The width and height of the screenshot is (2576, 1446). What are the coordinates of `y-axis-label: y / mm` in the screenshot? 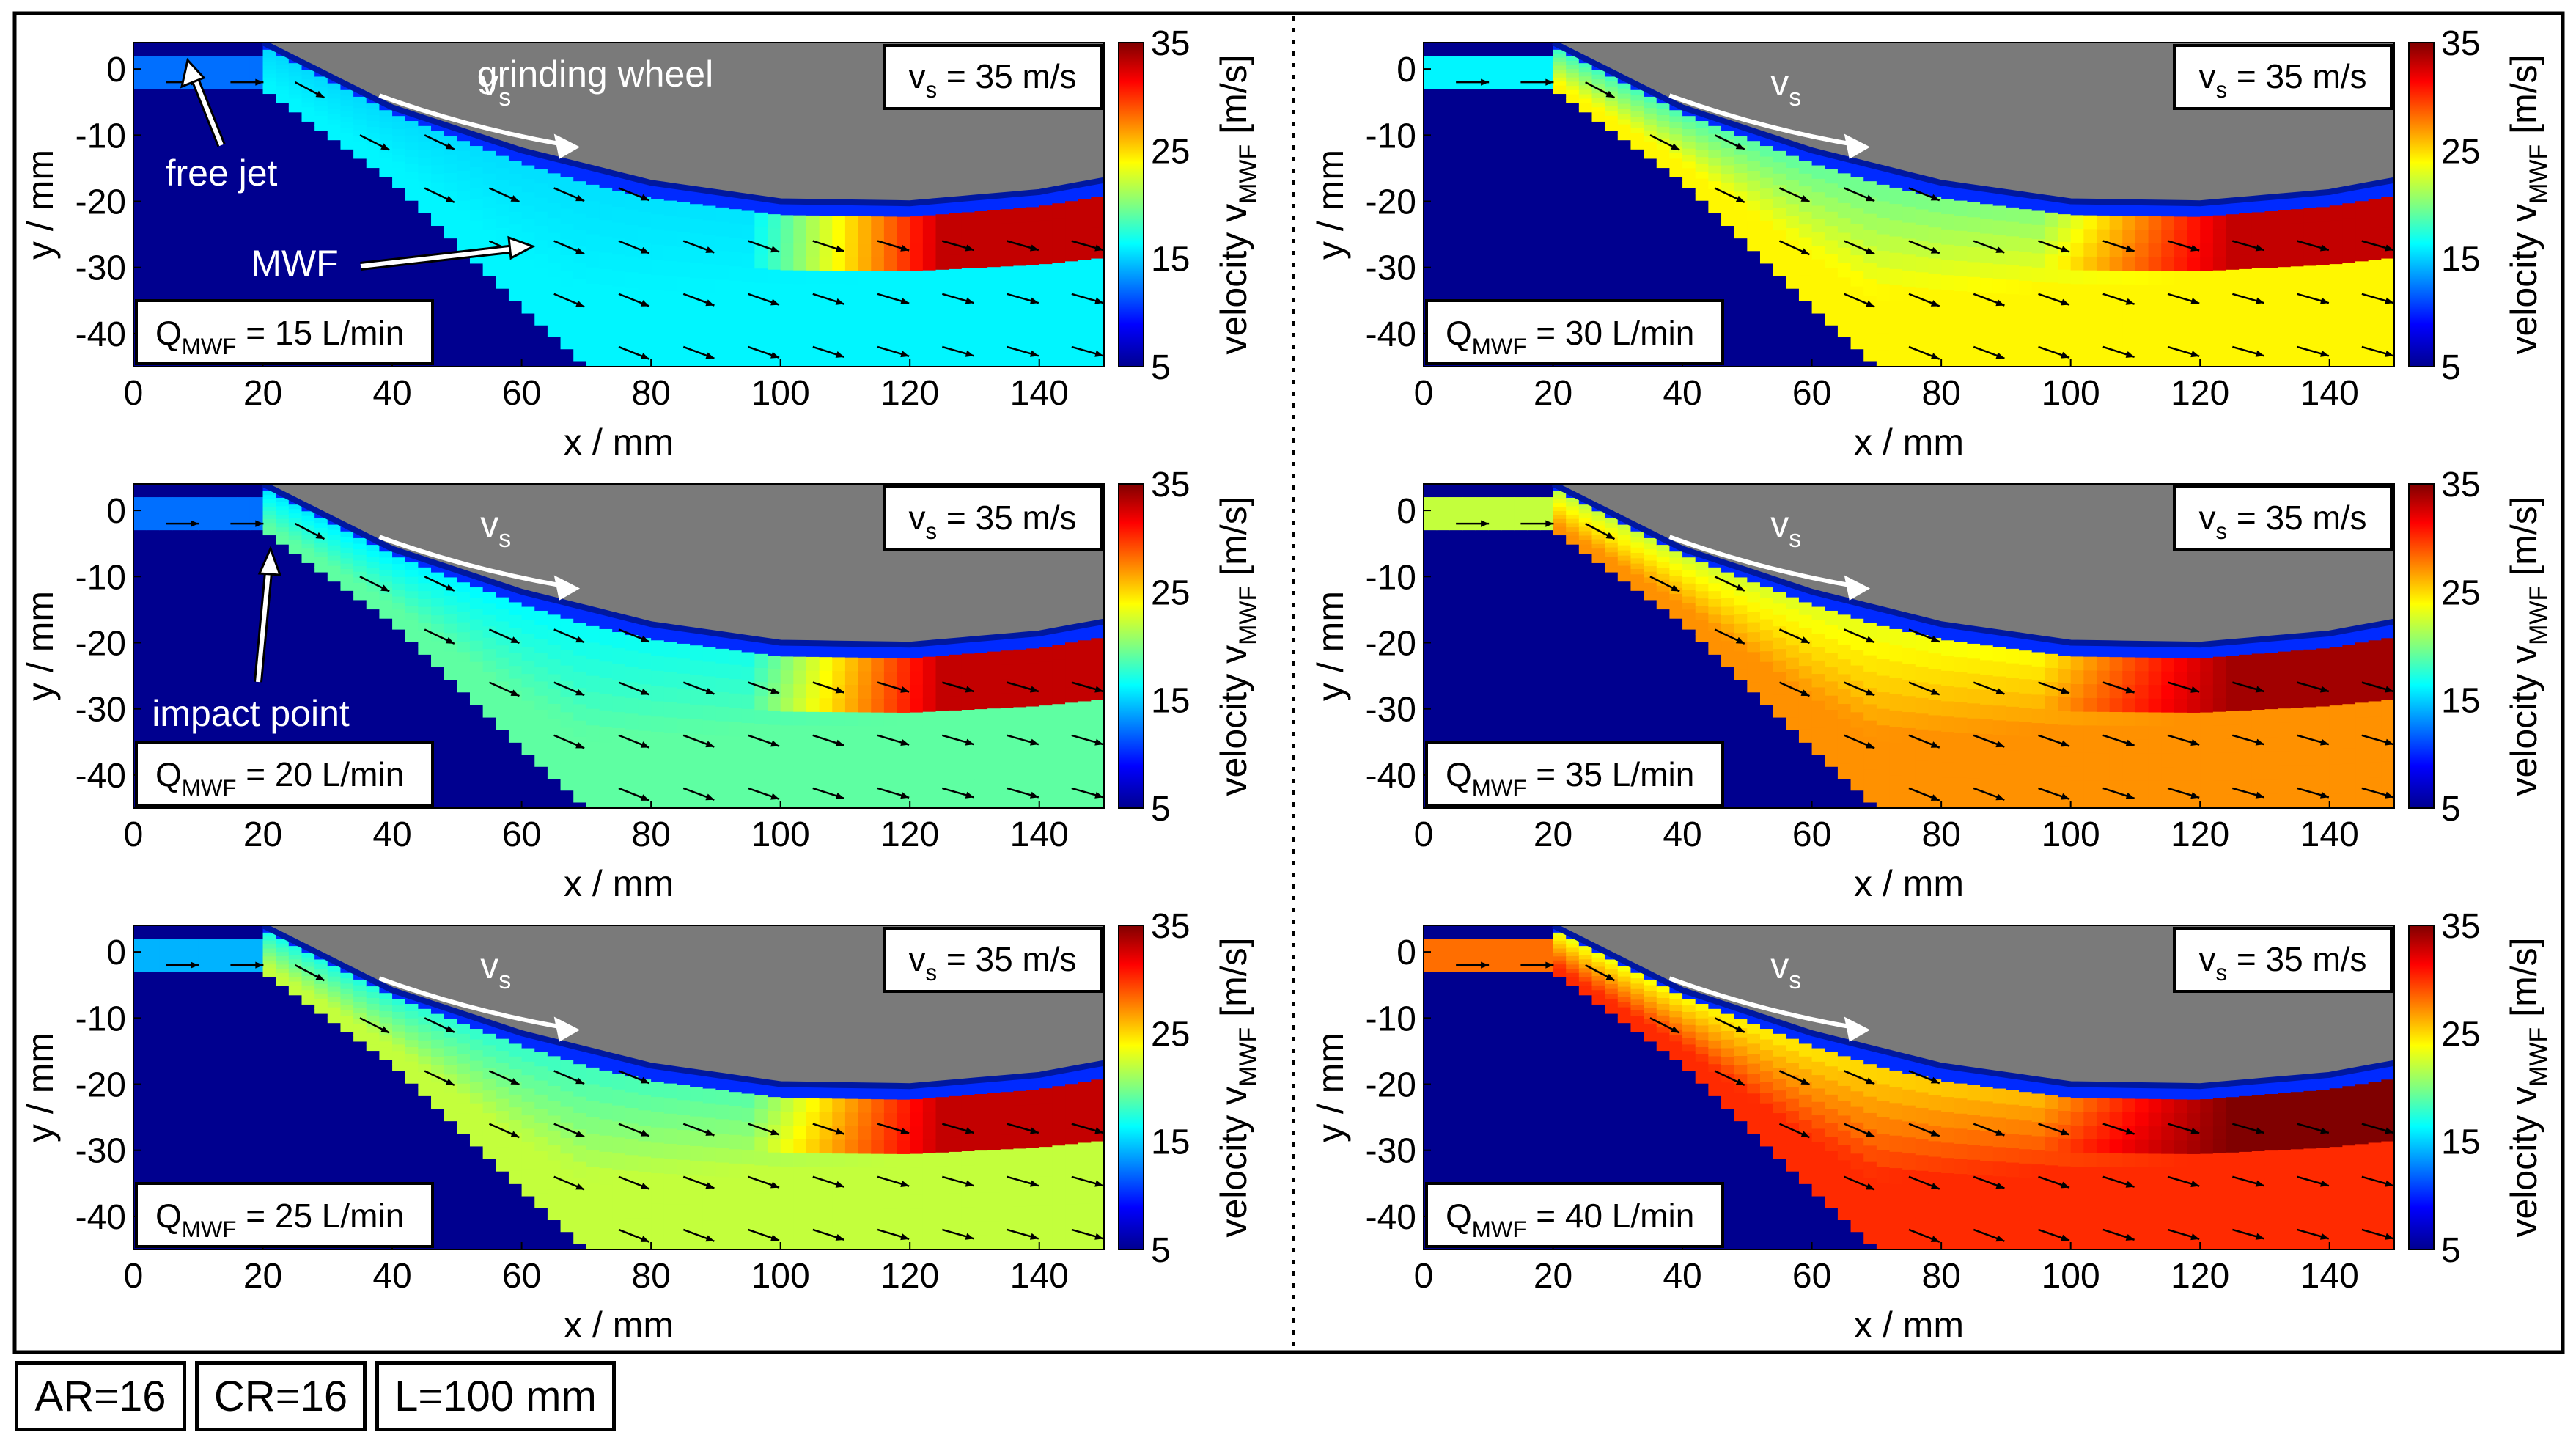 It's located at (1330, 646).